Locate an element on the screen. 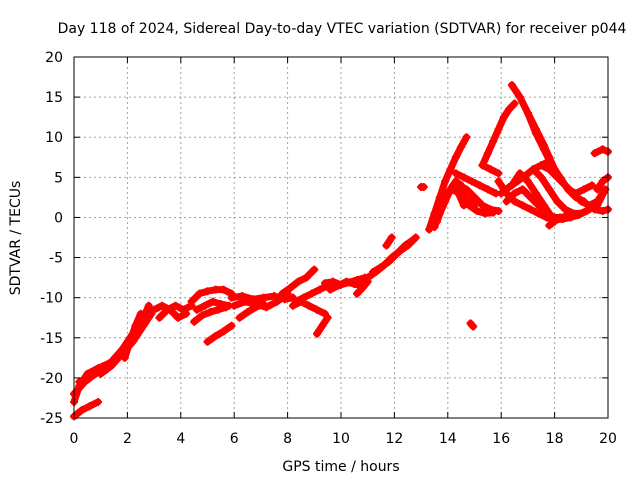  y-tick-label: 0 is located at coordinates (58, 218).